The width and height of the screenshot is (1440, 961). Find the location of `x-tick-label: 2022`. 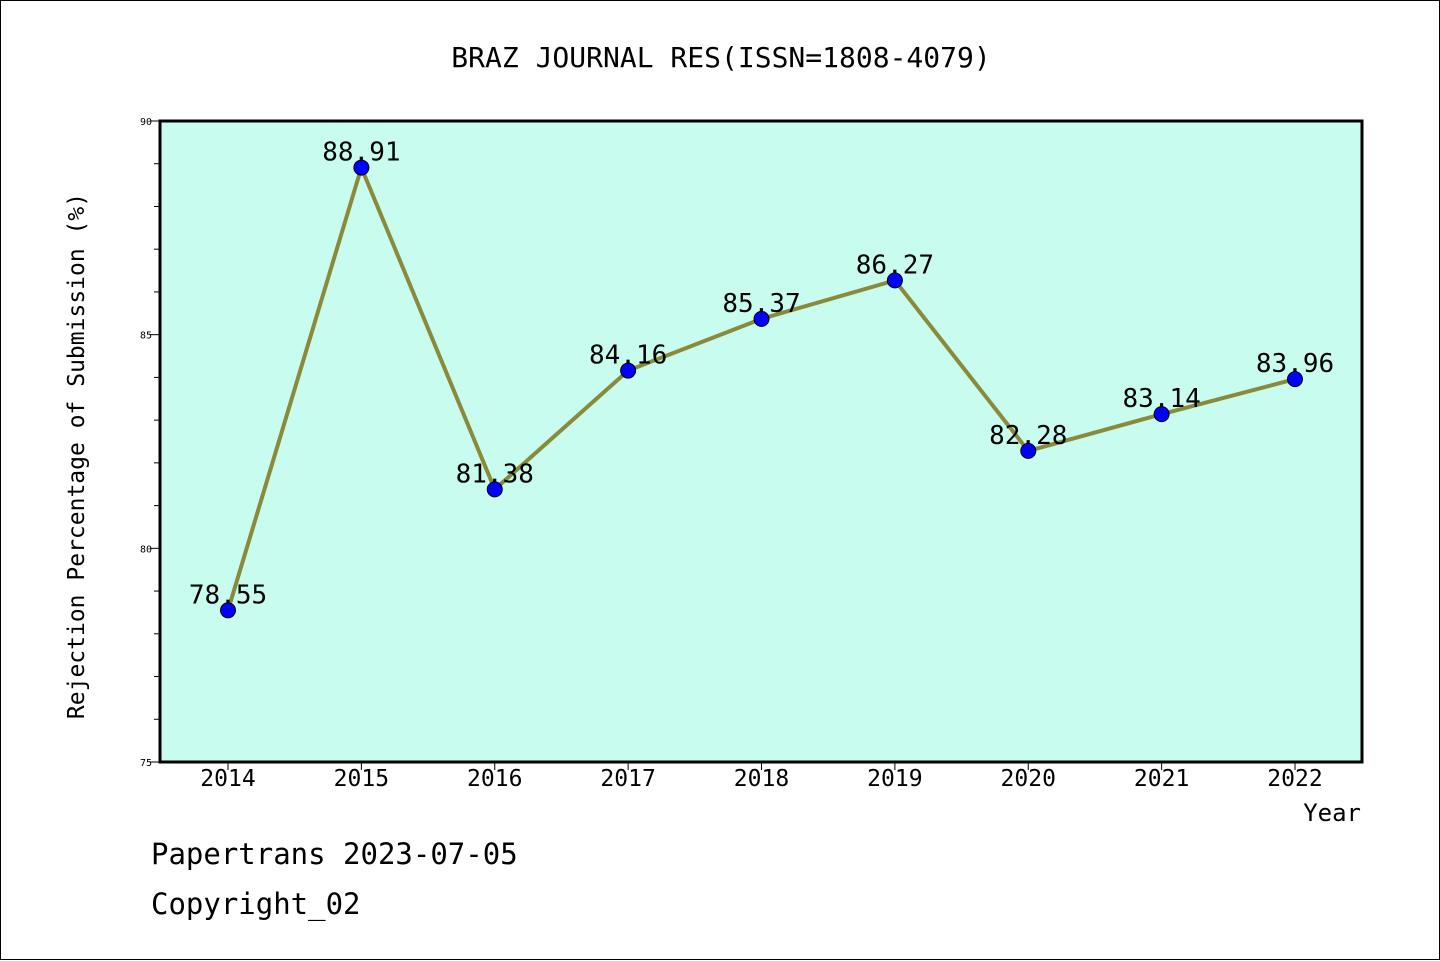

x-tick-label: 2022 is located at coordinates (1294, 779).